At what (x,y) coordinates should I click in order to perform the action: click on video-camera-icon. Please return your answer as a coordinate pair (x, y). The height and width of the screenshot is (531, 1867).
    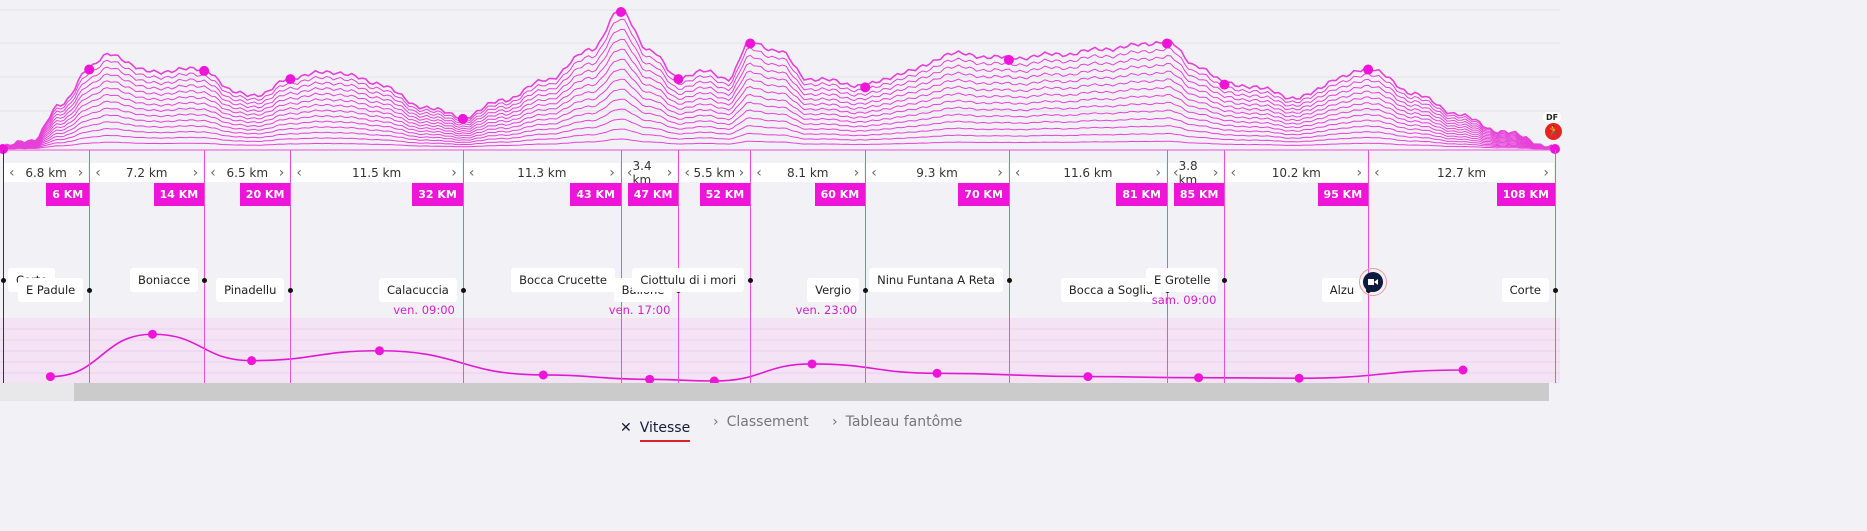
    Looking at the image, I should click on (1373, 282).